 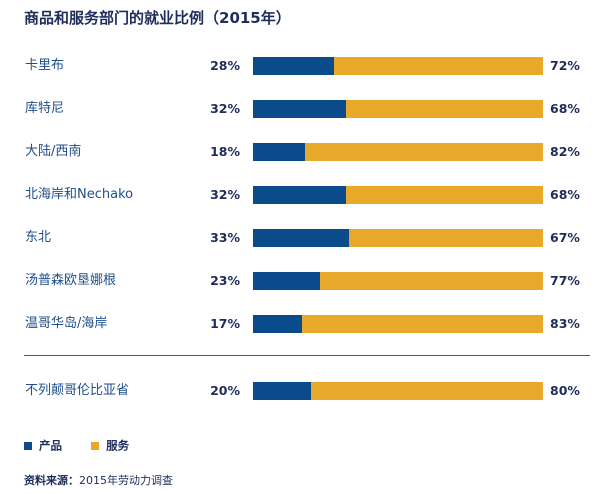 What do you see at coordinates (565, 390) in the screenshot?
I see `services-value-label: 80%` at bounding box center [565, 390].